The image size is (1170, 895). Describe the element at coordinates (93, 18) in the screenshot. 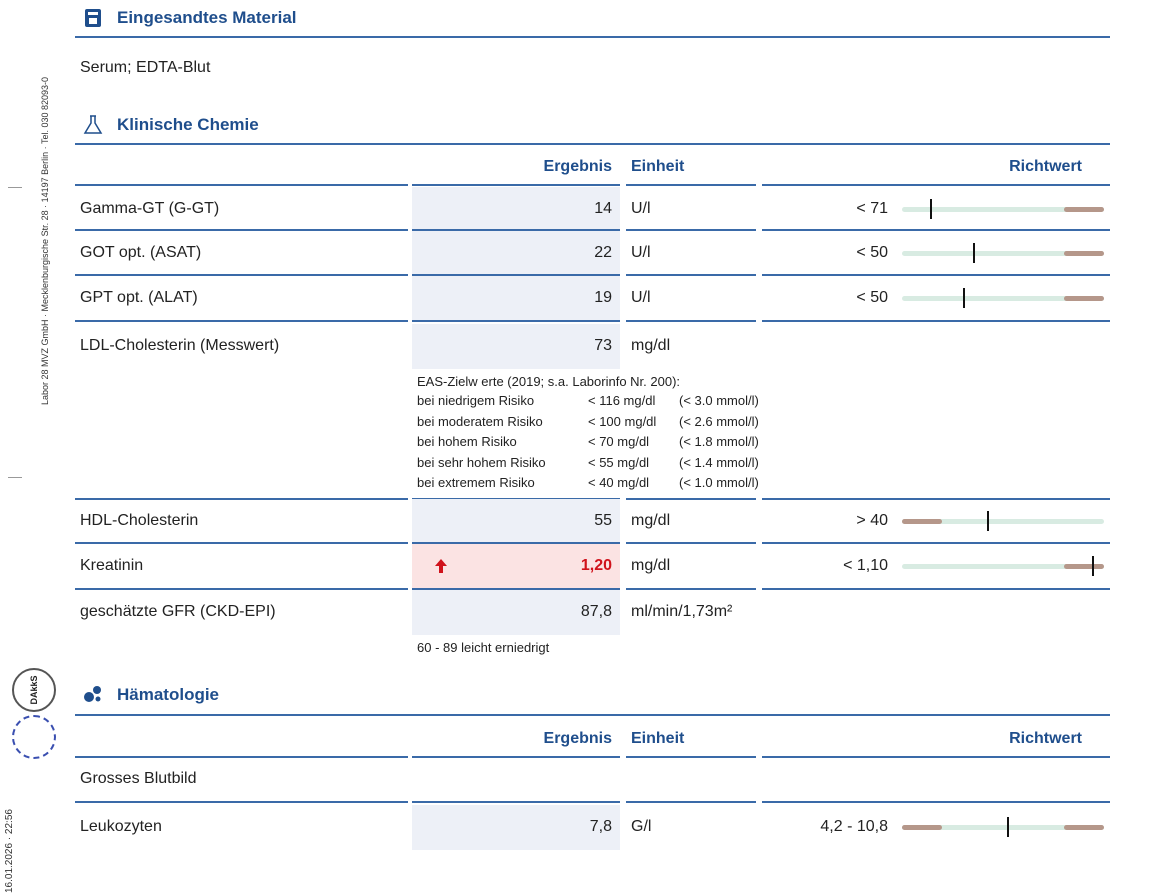

I see `material-icon` at that location.